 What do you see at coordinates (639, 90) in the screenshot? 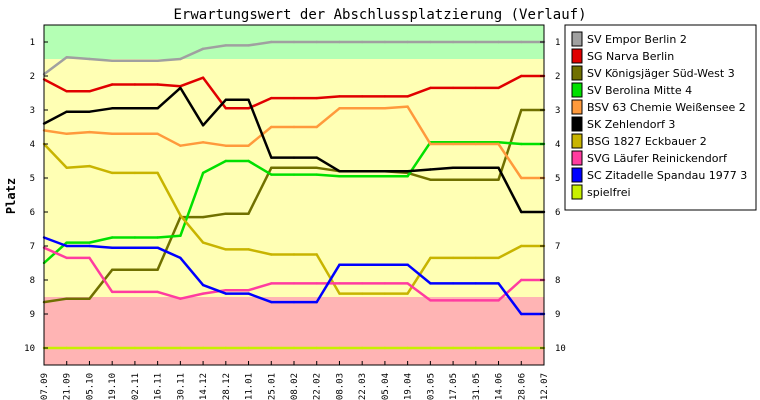
I see `legend-label-4: SV Berolina Mitte 4` at bounding box center [639, 90].